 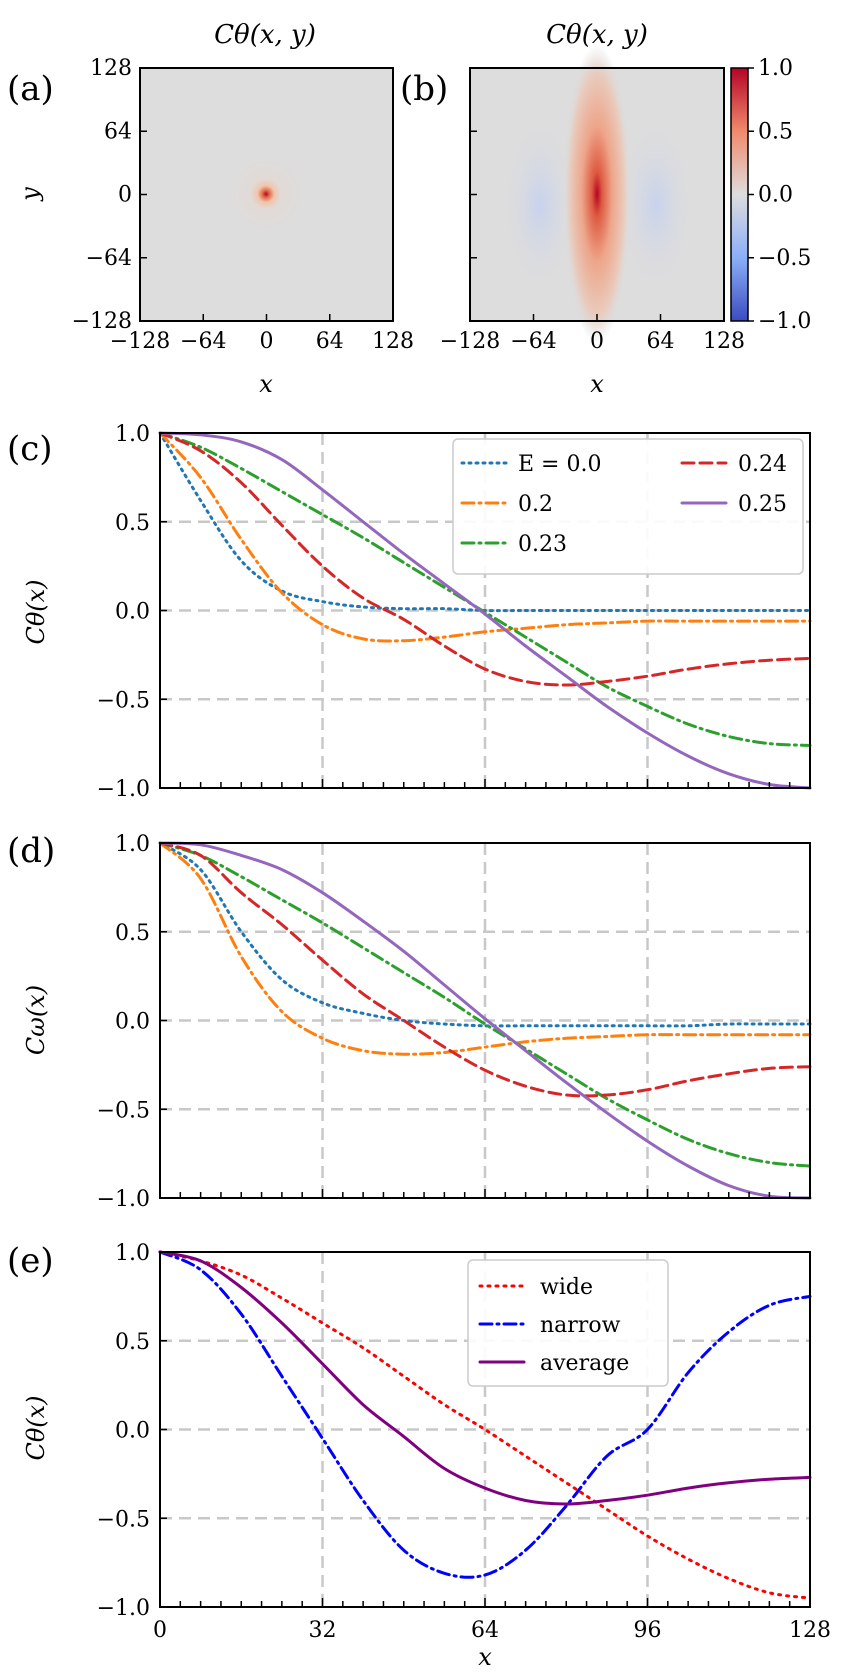 I want to click on y-tick-label: 64, so click(x=118, y=131).